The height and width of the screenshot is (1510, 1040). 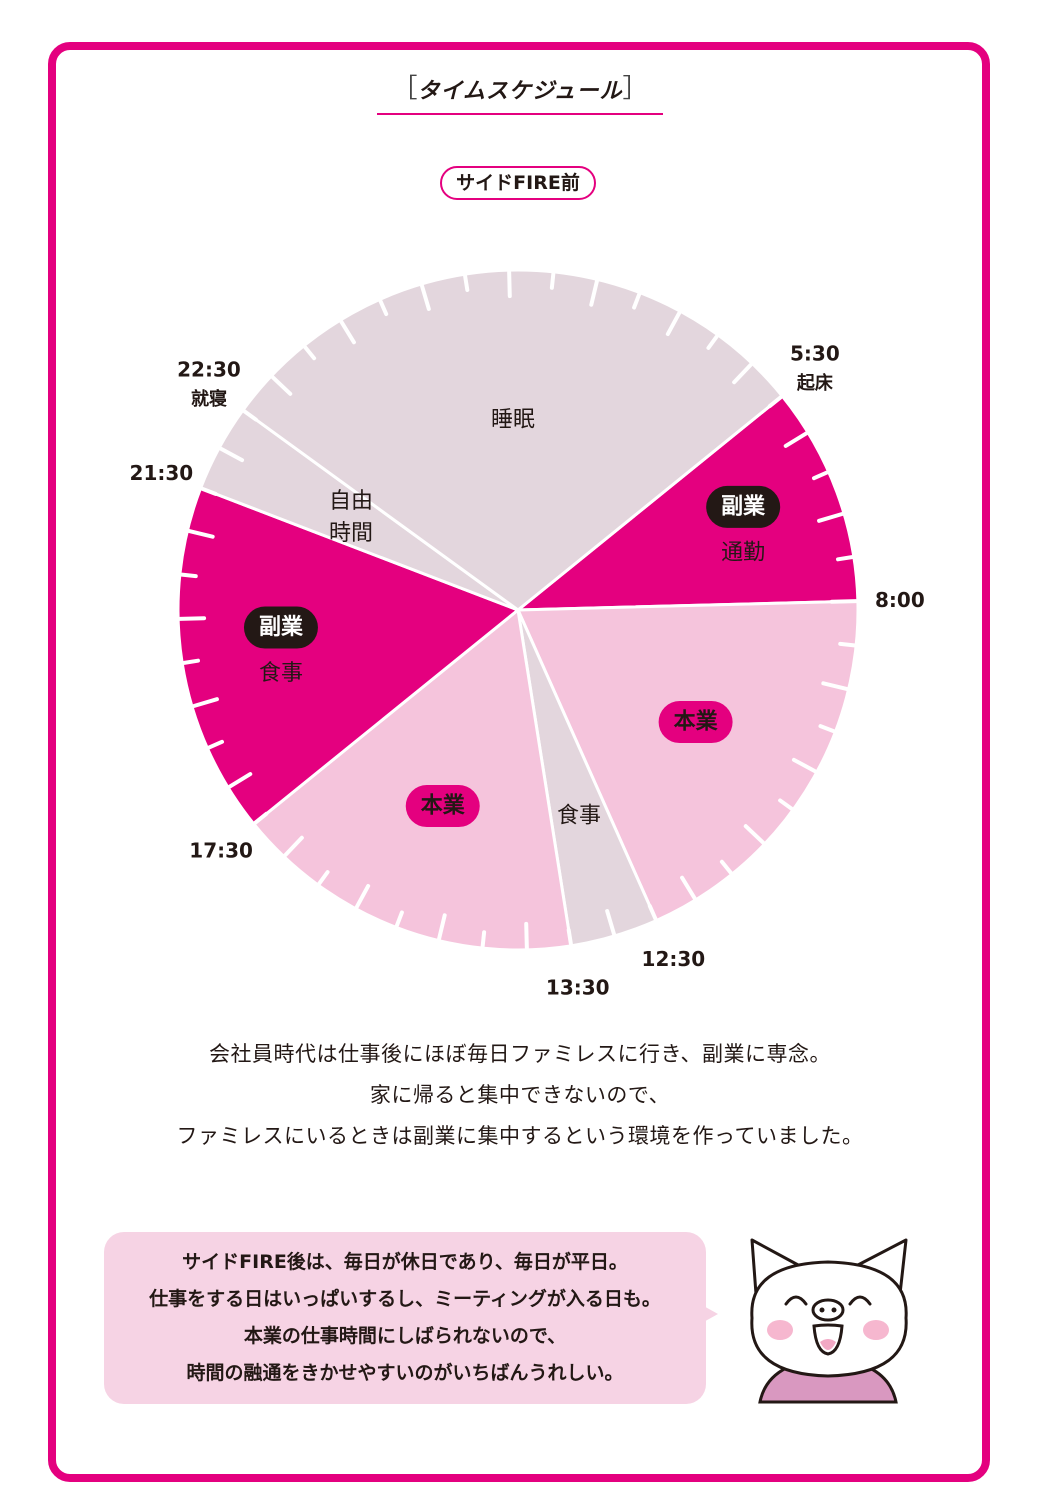 What do you see at coordinates (209, 399) in the screenshot?
I see `time-note: 就寝` at bounding box center [209, 399].